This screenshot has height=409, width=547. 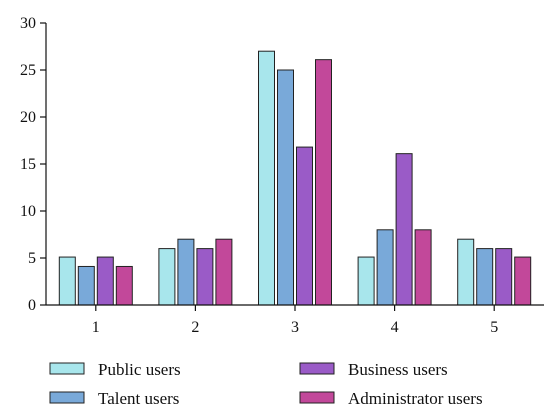 What do you see at coordinates (317, 397) in the screenshot?
I see `legend-swatch-administrator-users` at bounding box center [317, 397].